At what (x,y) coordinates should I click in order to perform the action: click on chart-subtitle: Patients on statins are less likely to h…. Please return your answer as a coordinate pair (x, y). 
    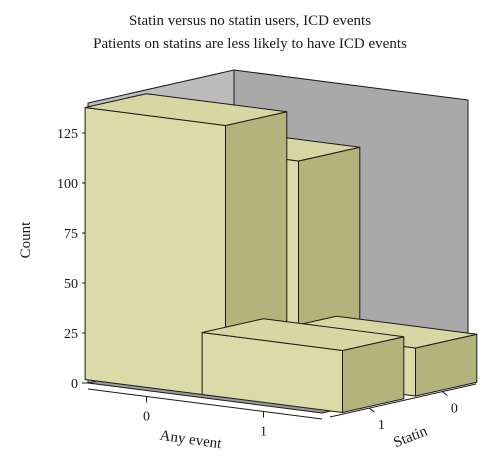
    Looking at the image, I should click on (250, 44).